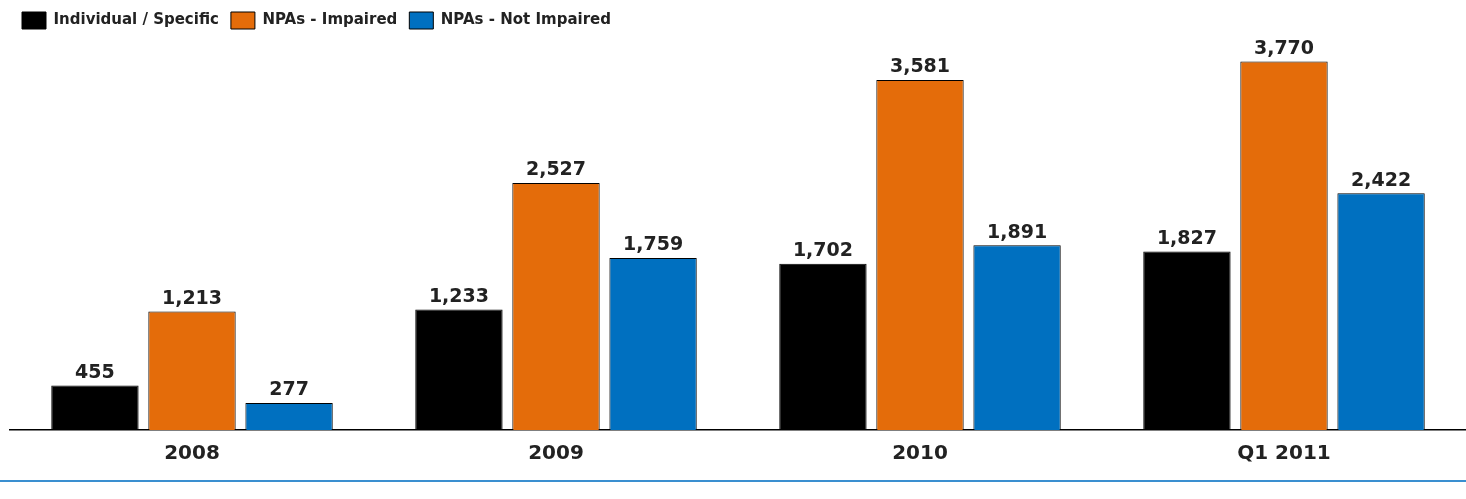  I want to click on data-label: 3,581, so click(920, 65).